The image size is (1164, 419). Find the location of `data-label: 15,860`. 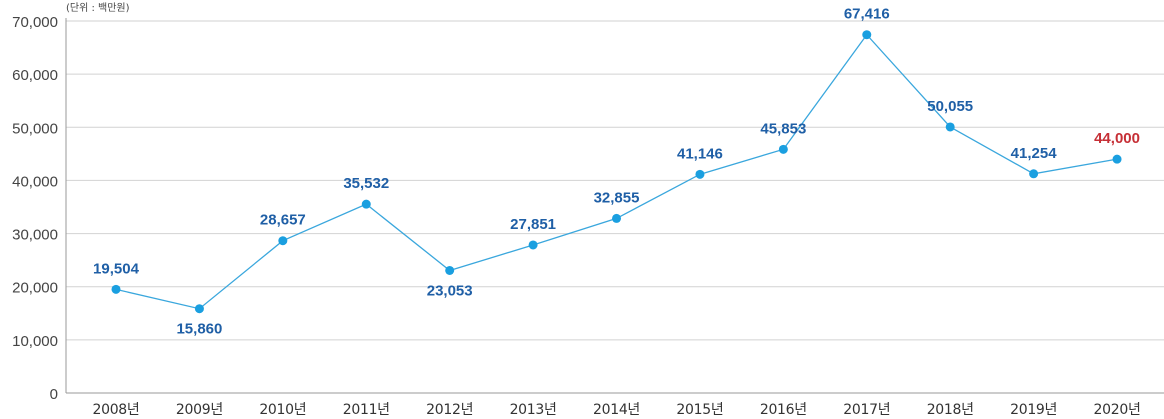

data-label: 15,860 is located at coordinates (199, 329).